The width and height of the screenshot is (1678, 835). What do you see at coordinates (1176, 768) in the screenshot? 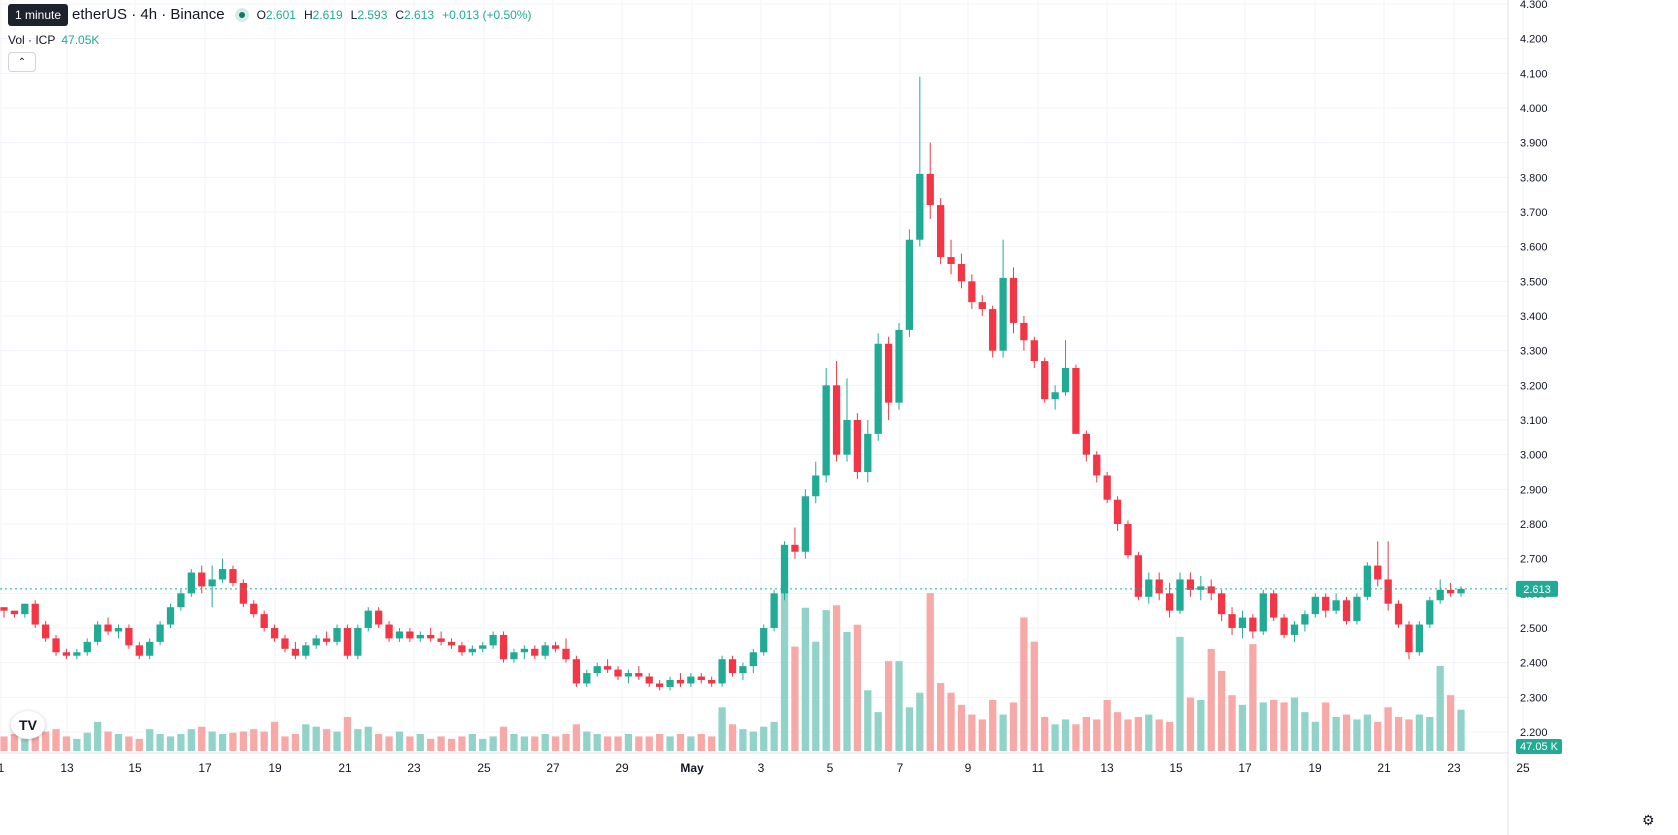
I see `time-tick-label: 15` at bounding box center [1176, 768].